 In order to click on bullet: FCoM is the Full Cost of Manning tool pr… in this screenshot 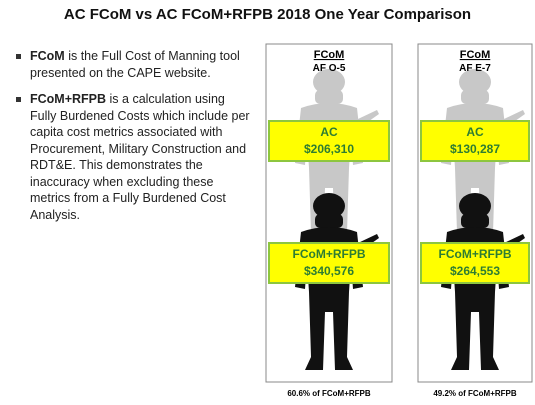, I will do `click(134, 64)`.